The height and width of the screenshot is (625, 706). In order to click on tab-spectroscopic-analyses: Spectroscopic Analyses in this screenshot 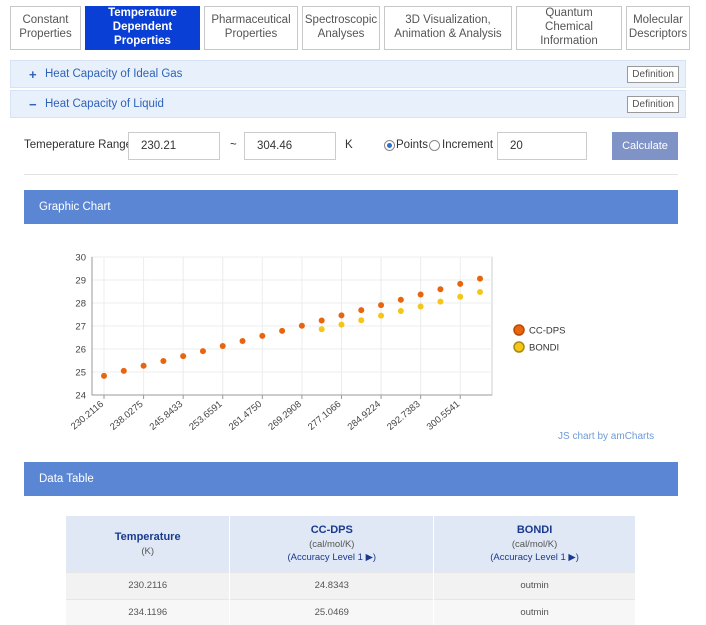, I will do `click(341, 28)`.